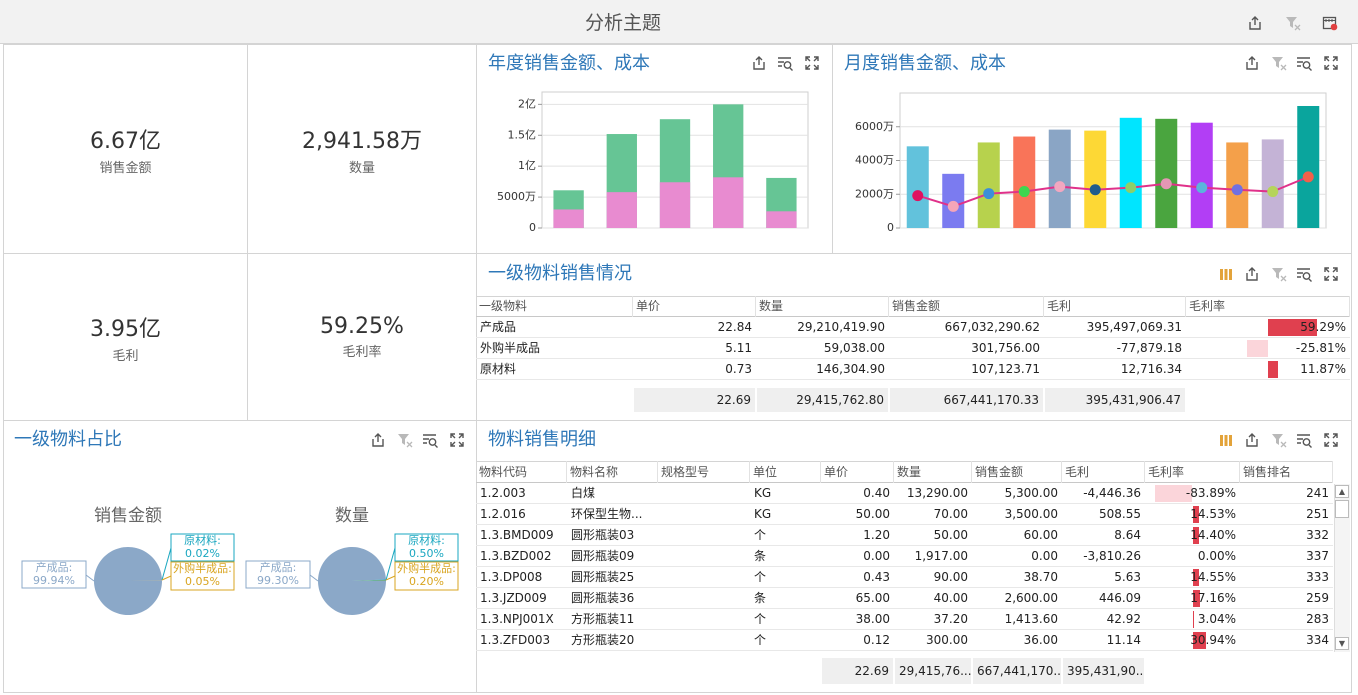 The height and width of the screenshot is (695, 1358). What do you see at coordinates (1213, 514) in the screenshot?
I see `table-cell: 14.53%` at bounding box center [1213, 514].